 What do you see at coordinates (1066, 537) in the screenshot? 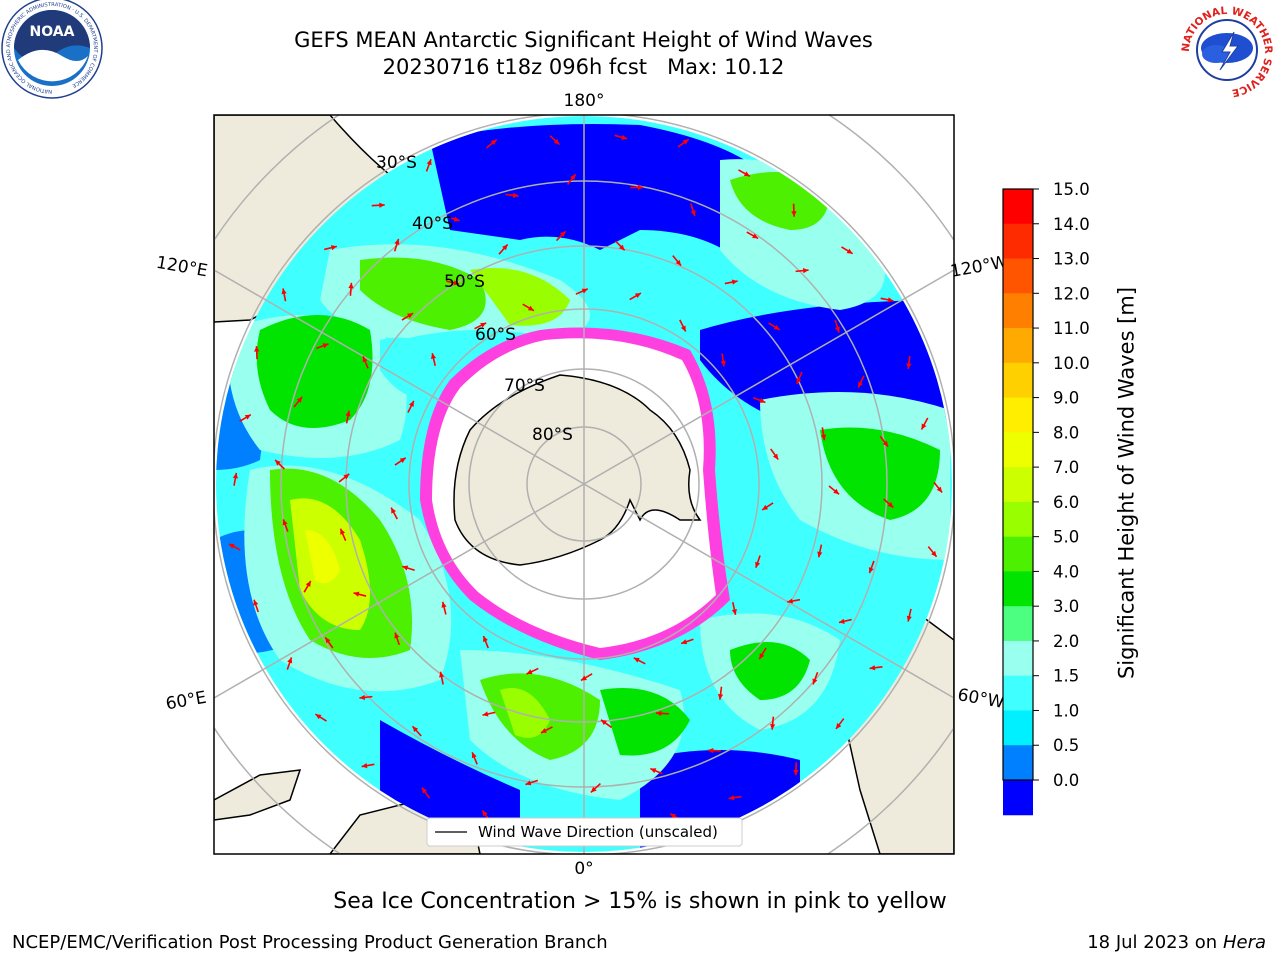
I see `colorbar-tick-label: 5.0` at bounding box center [1066, 537].